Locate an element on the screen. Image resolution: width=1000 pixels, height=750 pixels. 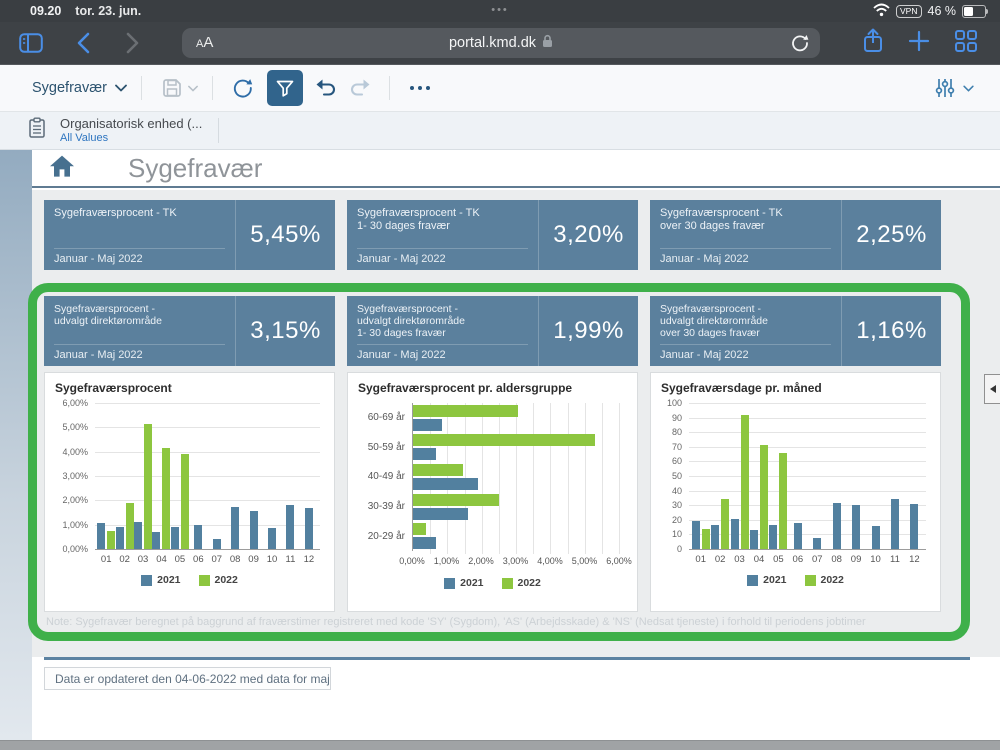
save-button is located at coordinates (172, 88).